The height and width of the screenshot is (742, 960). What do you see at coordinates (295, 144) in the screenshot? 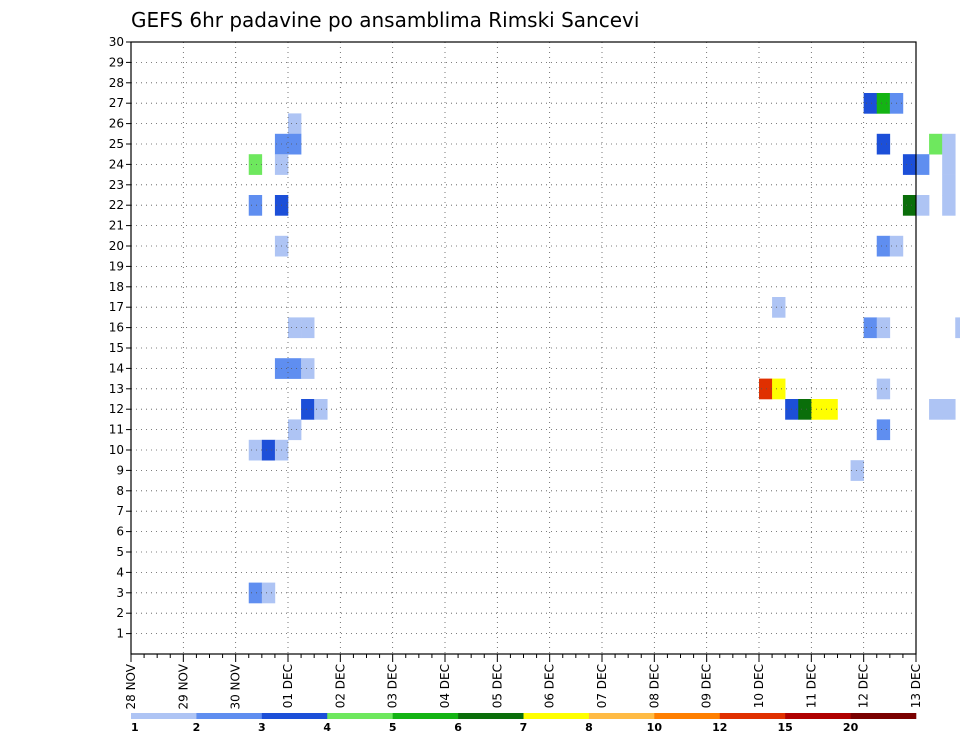
I see `cell-m25-s12` at bounding box center [295, 144].